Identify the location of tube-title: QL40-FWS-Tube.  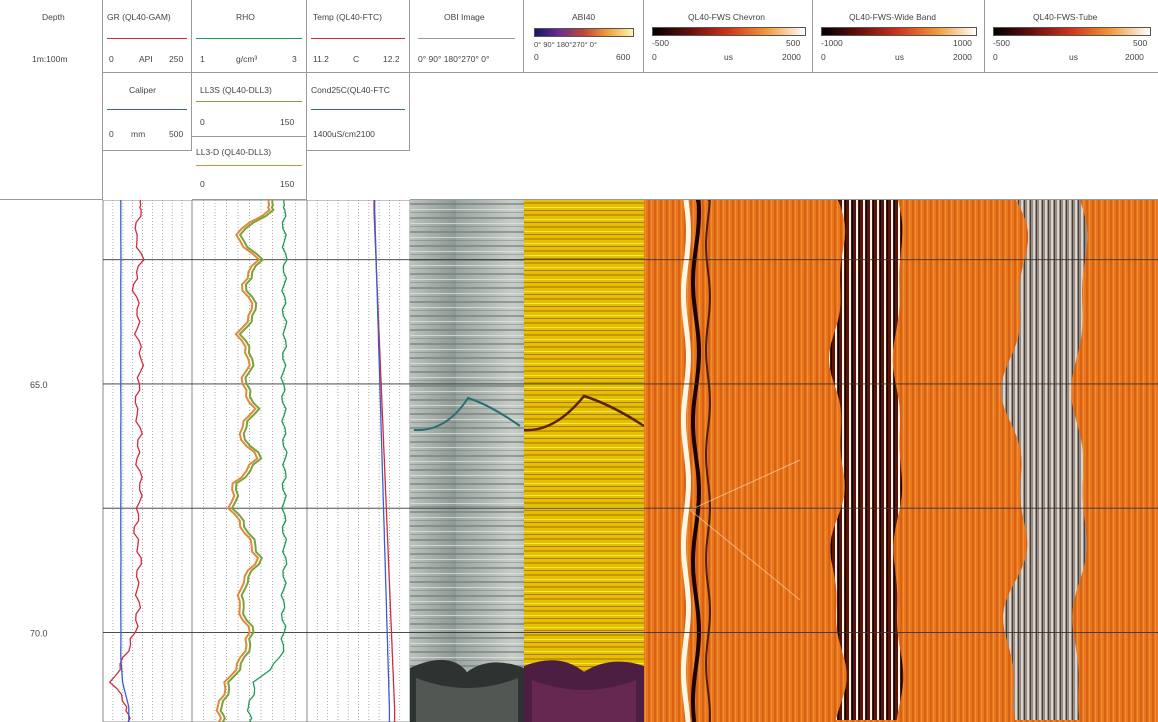
(1065, 17).